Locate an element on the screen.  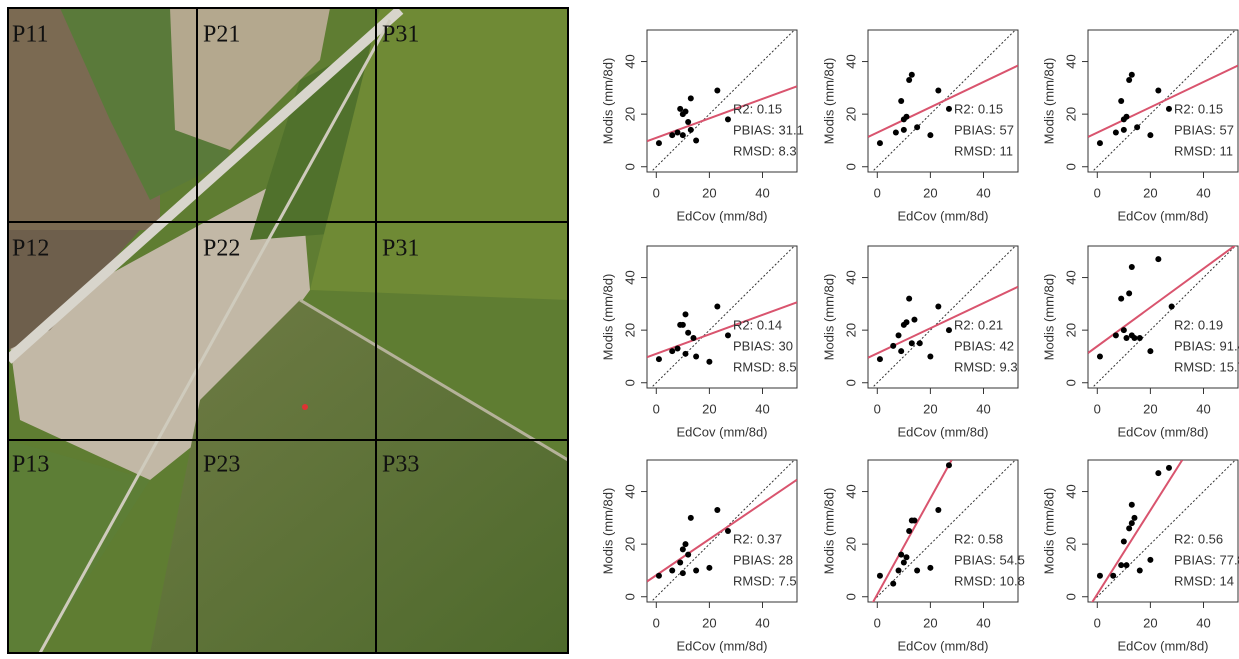
annotation: PBIAS: 42 is located at coordinates (984, 345).